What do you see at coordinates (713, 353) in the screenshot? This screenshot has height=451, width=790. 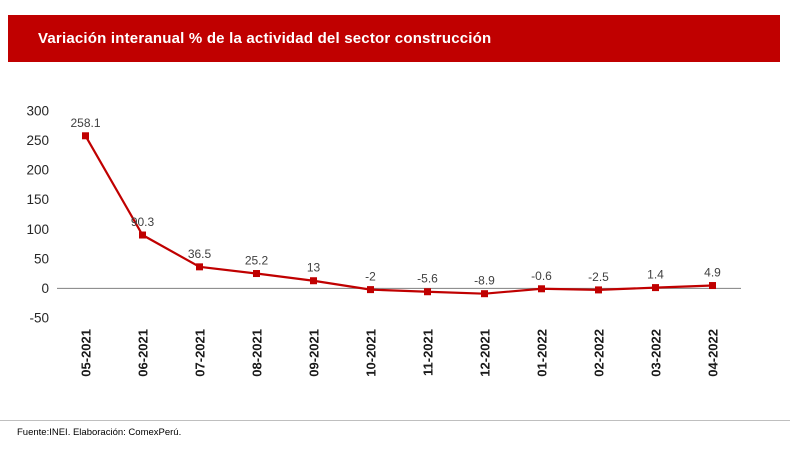 I see `x-axis-category-label: 04-2022` at bounding box center [713, 353].